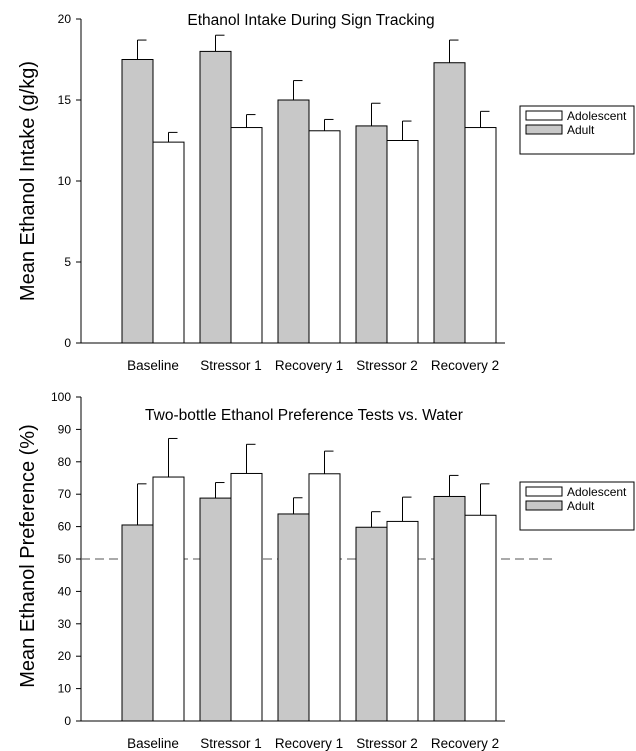 The image size is (636, 751). I want to click on y-tick-label: 5, so click(67, 262).